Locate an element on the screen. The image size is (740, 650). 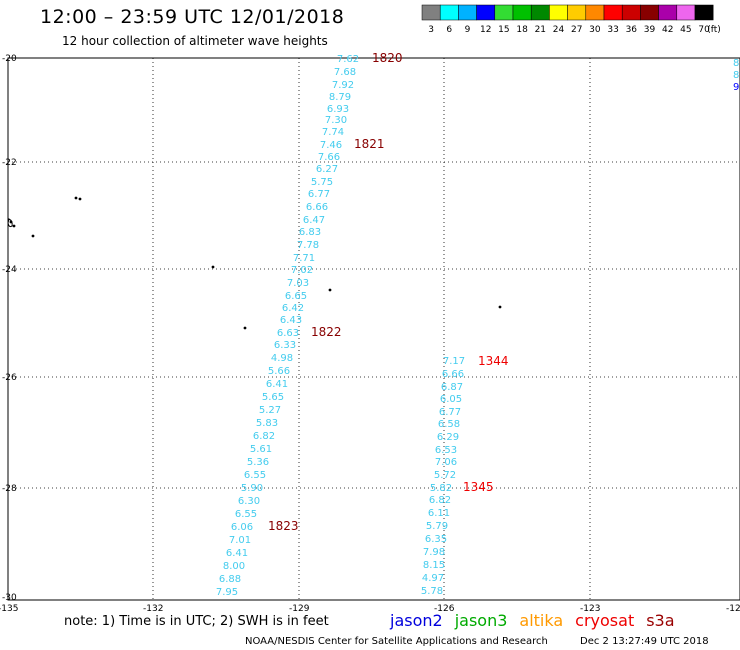
longitude-label: -120 is located at coordinates (733, 609).